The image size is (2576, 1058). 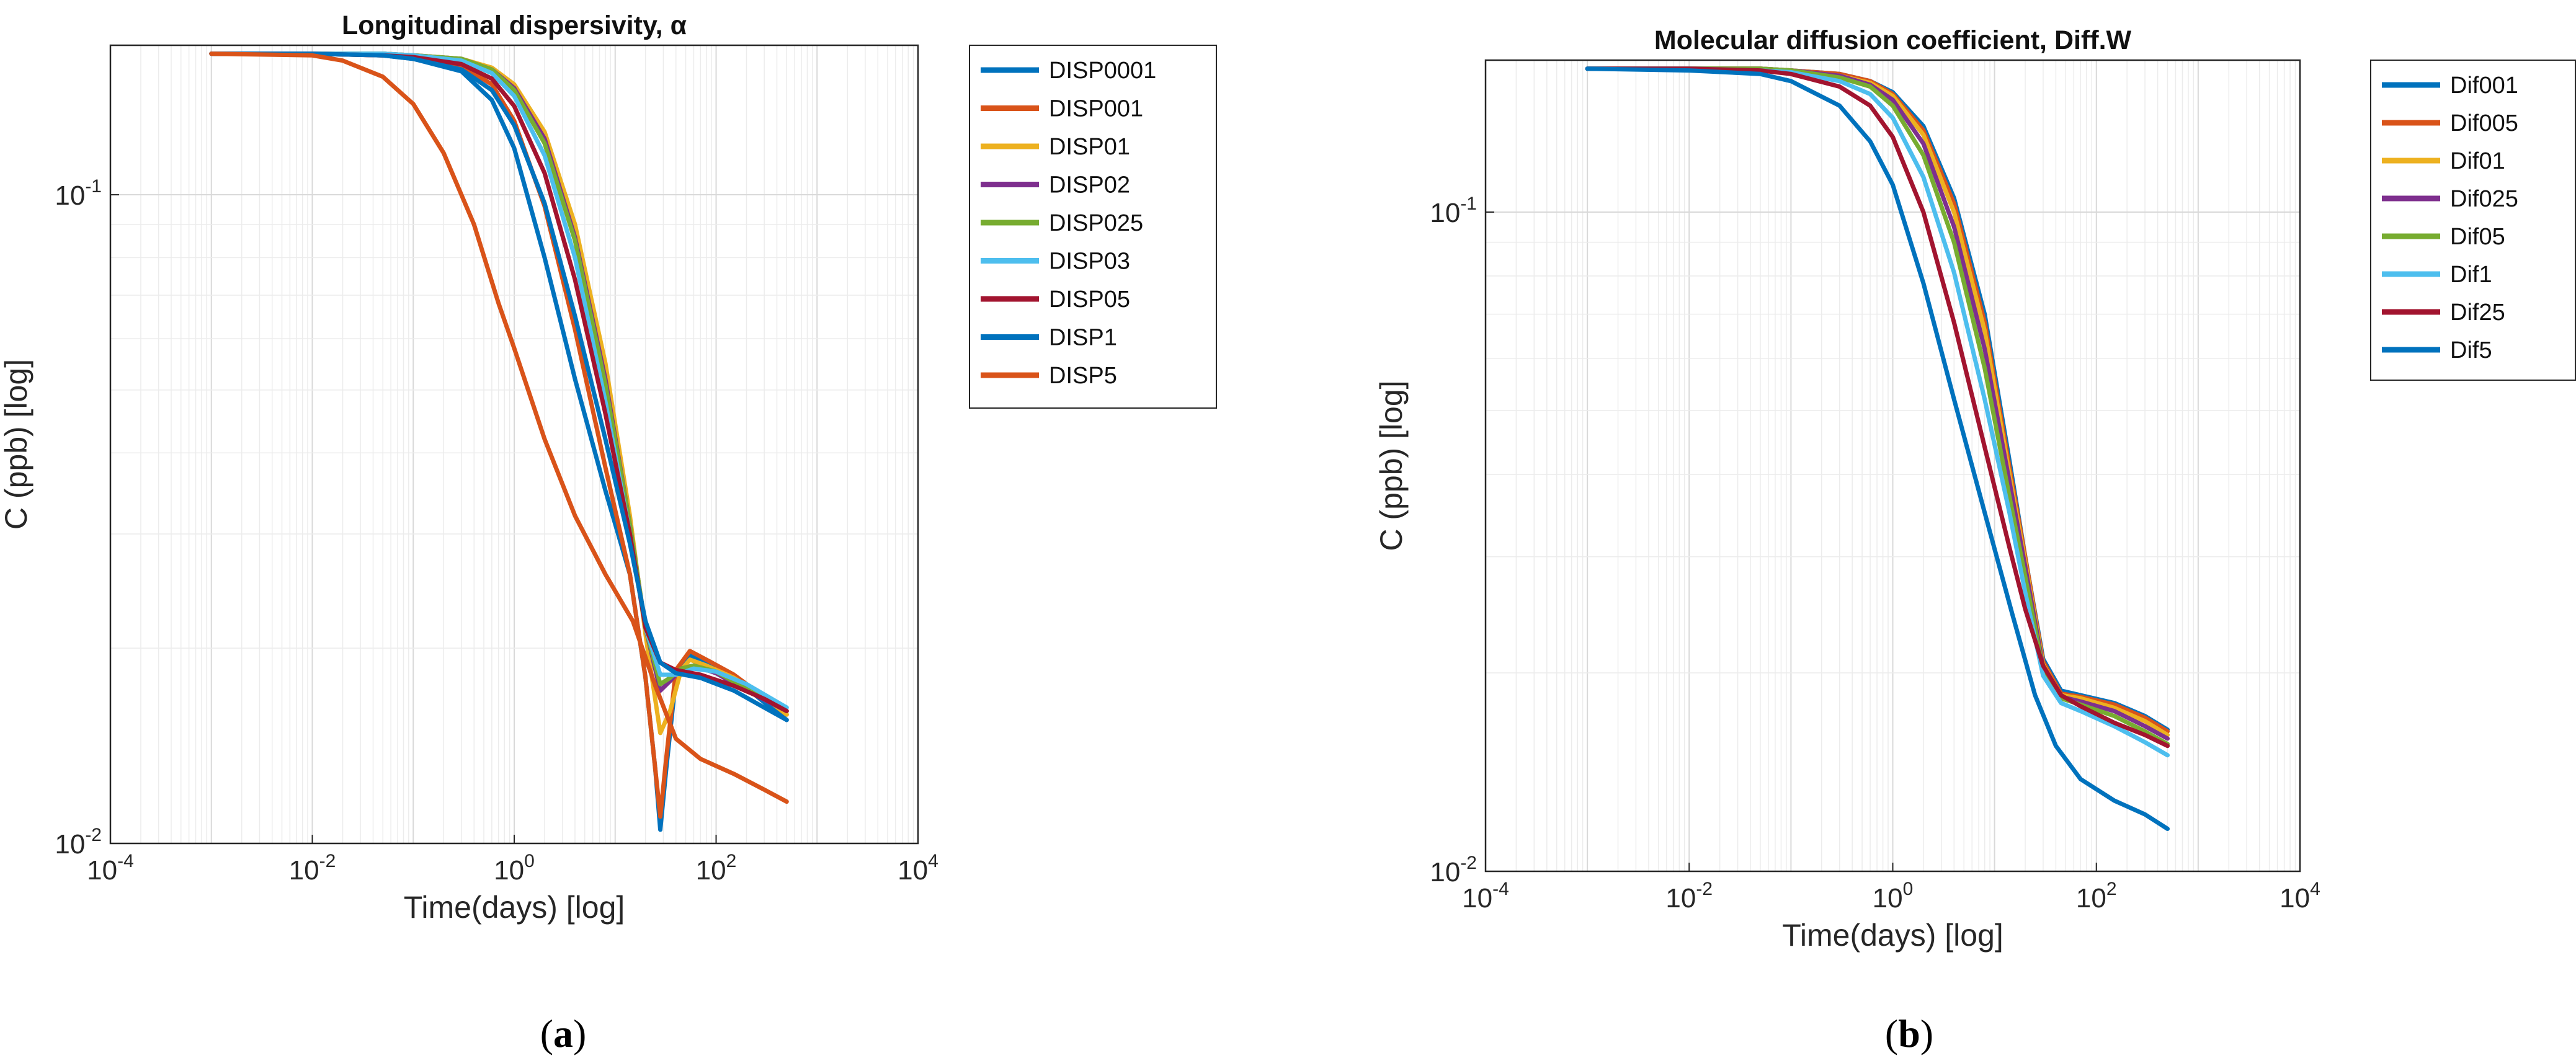 I want to click on panel-label: (b), so click(x=1909, y=1033).